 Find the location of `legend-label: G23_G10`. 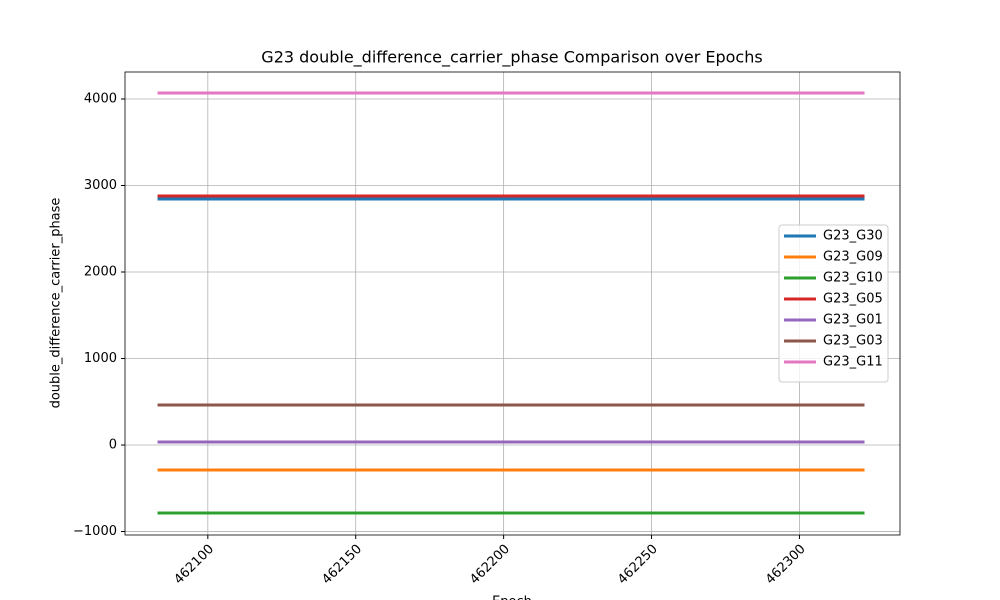

legend-label: G23_G10 is located at coordinates (853, 278).